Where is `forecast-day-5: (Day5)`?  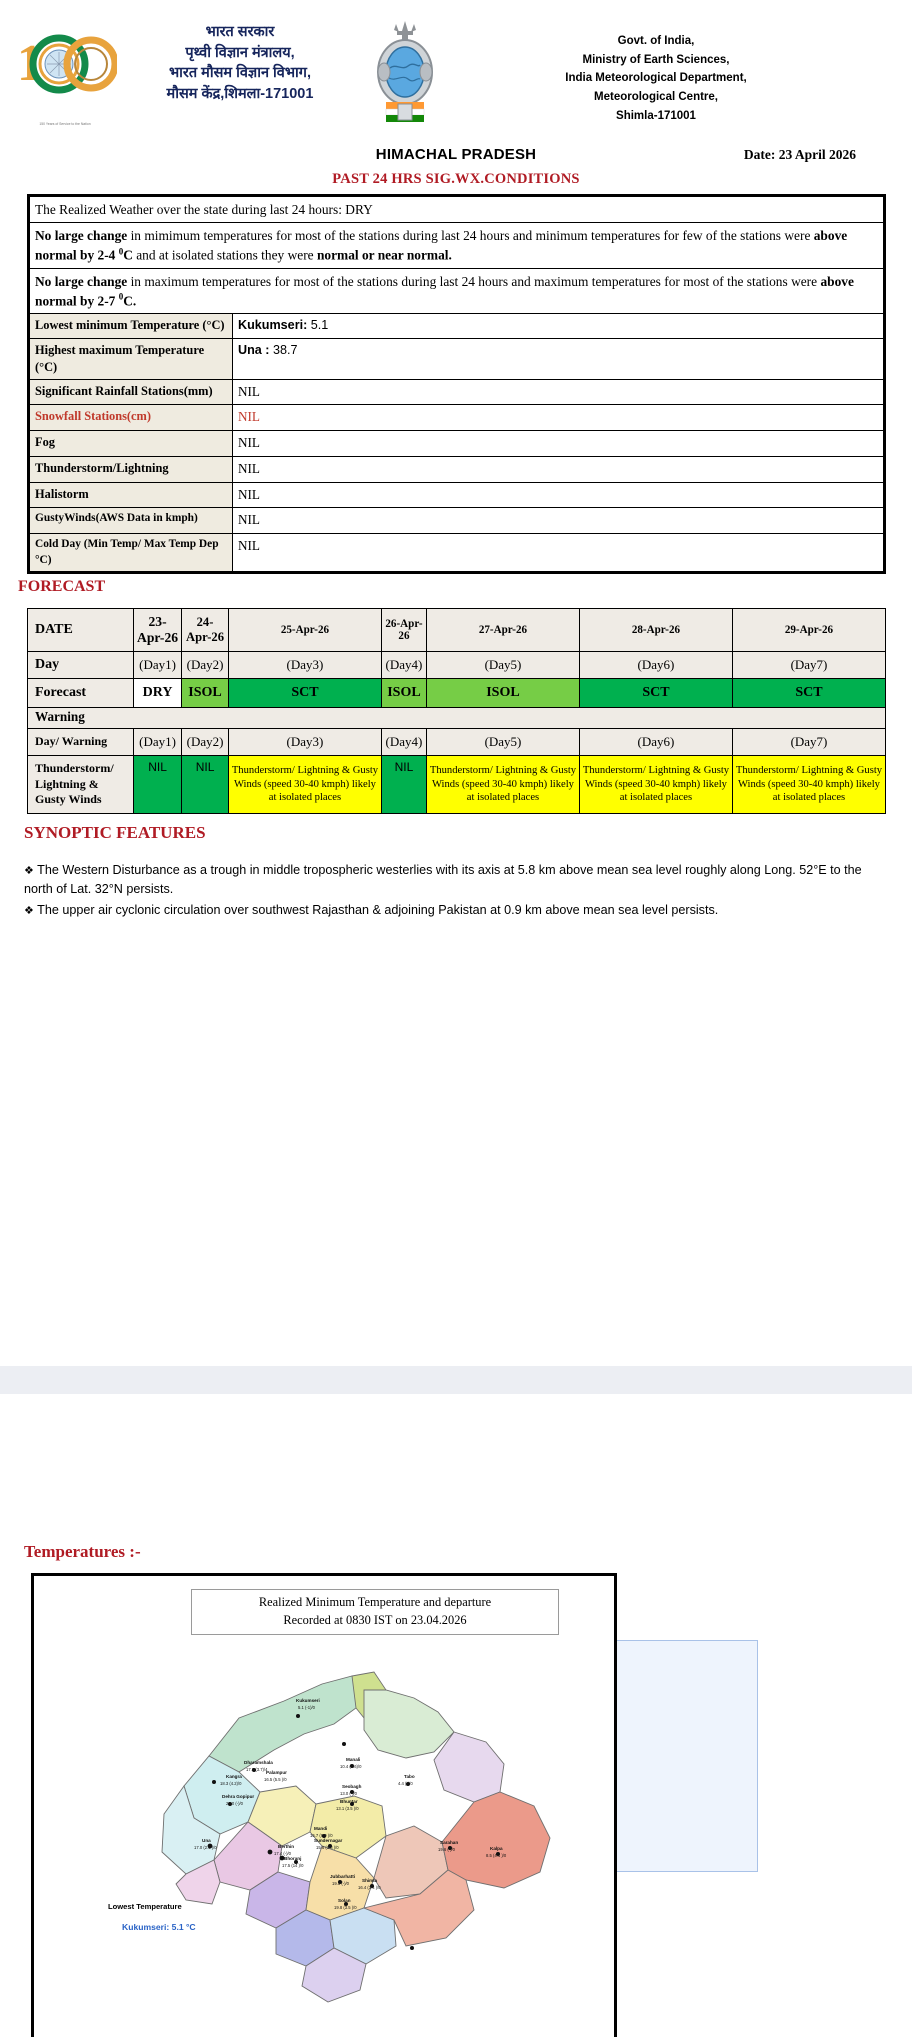 forecast-day-5: (Day5) is located at coordinates (502, 665).